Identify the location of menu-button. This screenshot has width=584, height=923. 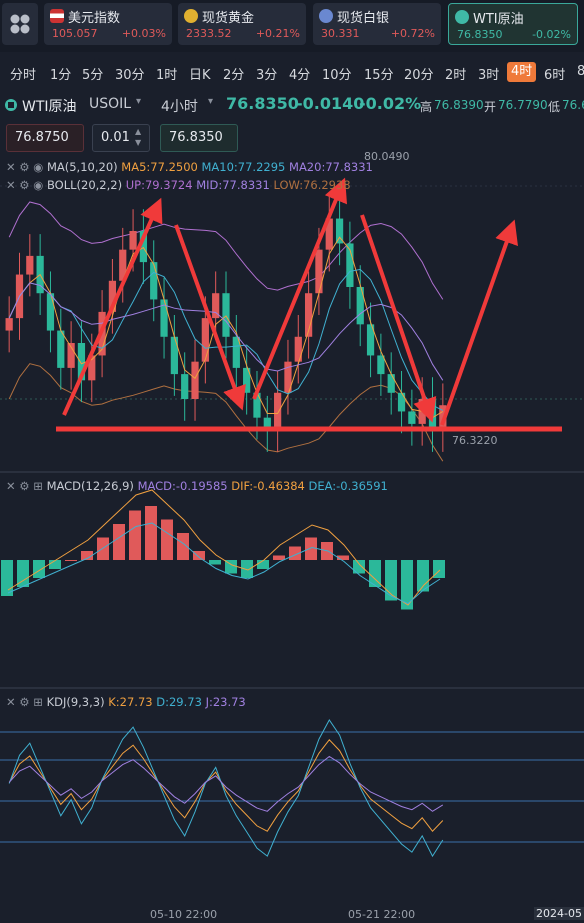
(20, 24).